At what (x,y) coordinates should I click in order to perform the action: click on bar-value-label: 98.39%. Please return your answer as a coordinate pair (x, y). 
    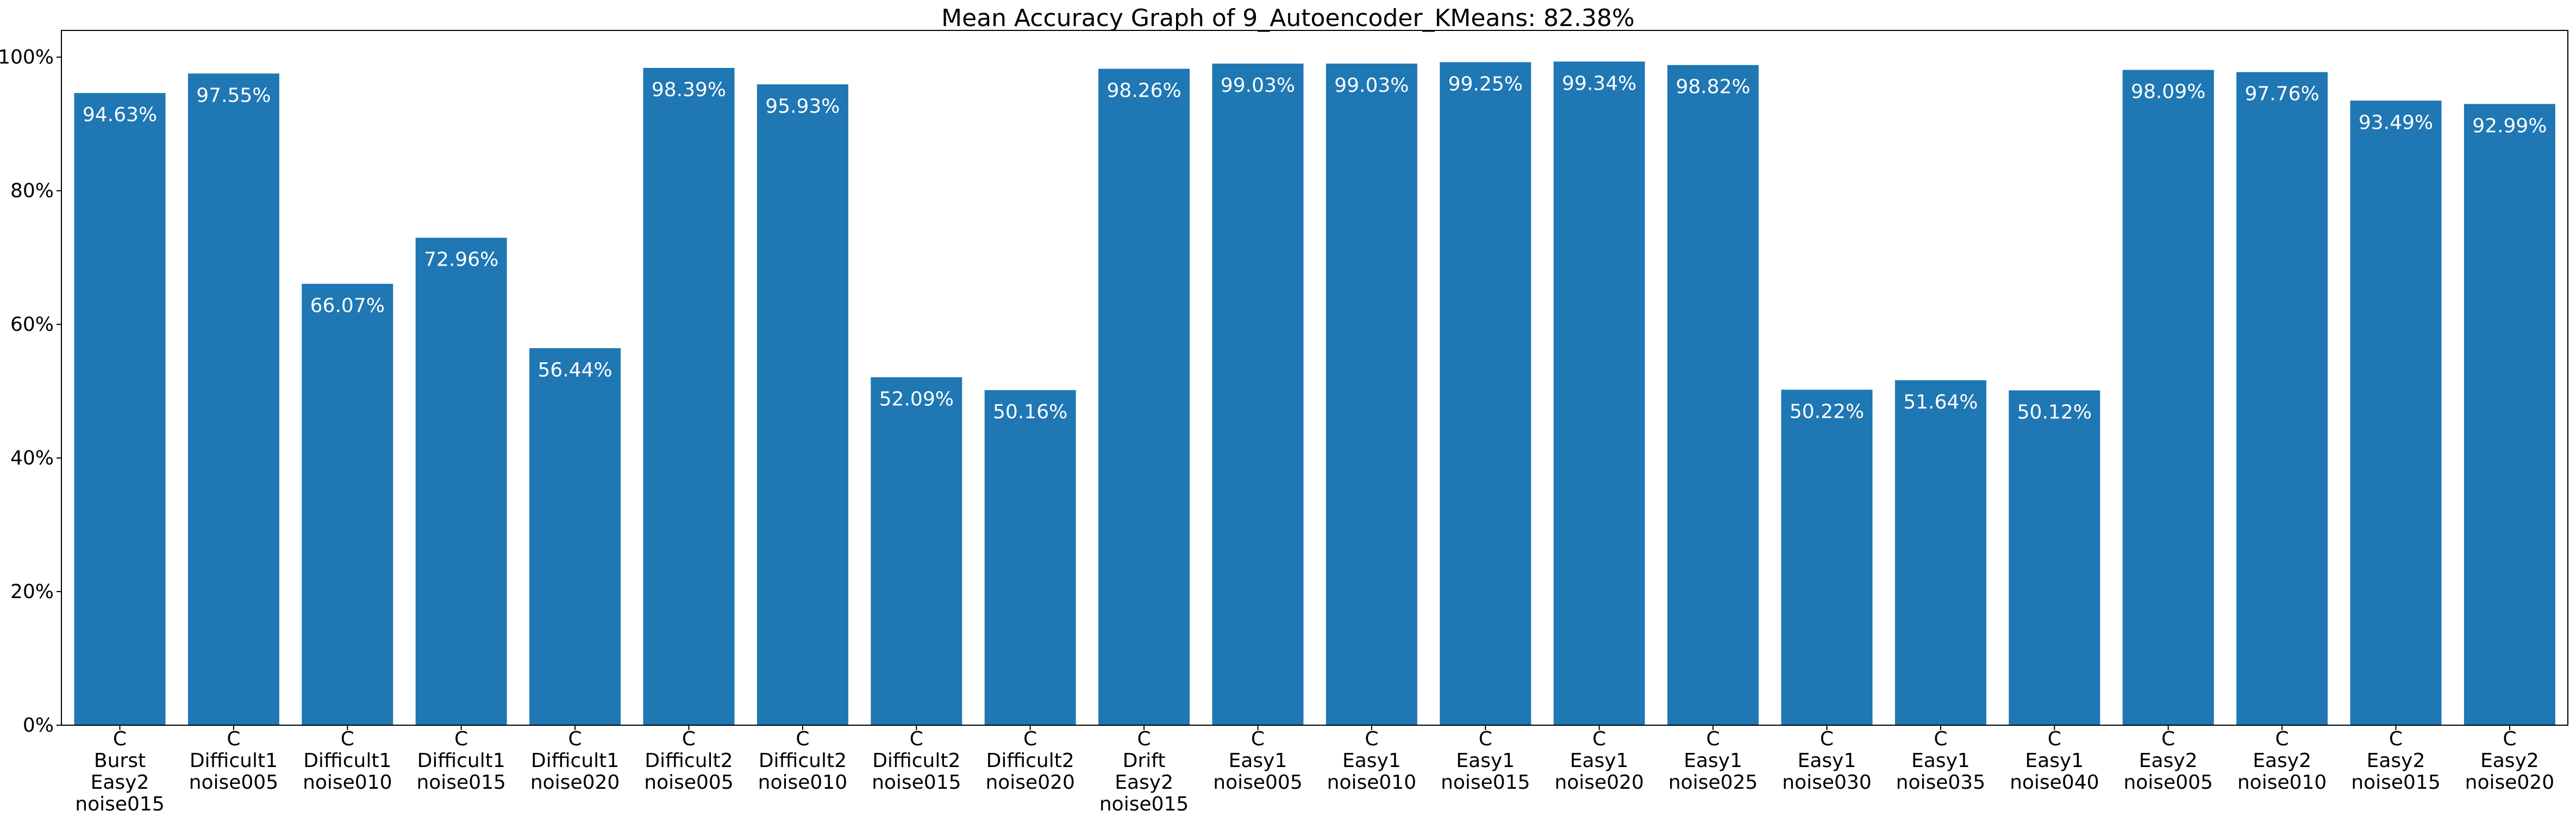
    Looking at the image, I should click on (689, 90).